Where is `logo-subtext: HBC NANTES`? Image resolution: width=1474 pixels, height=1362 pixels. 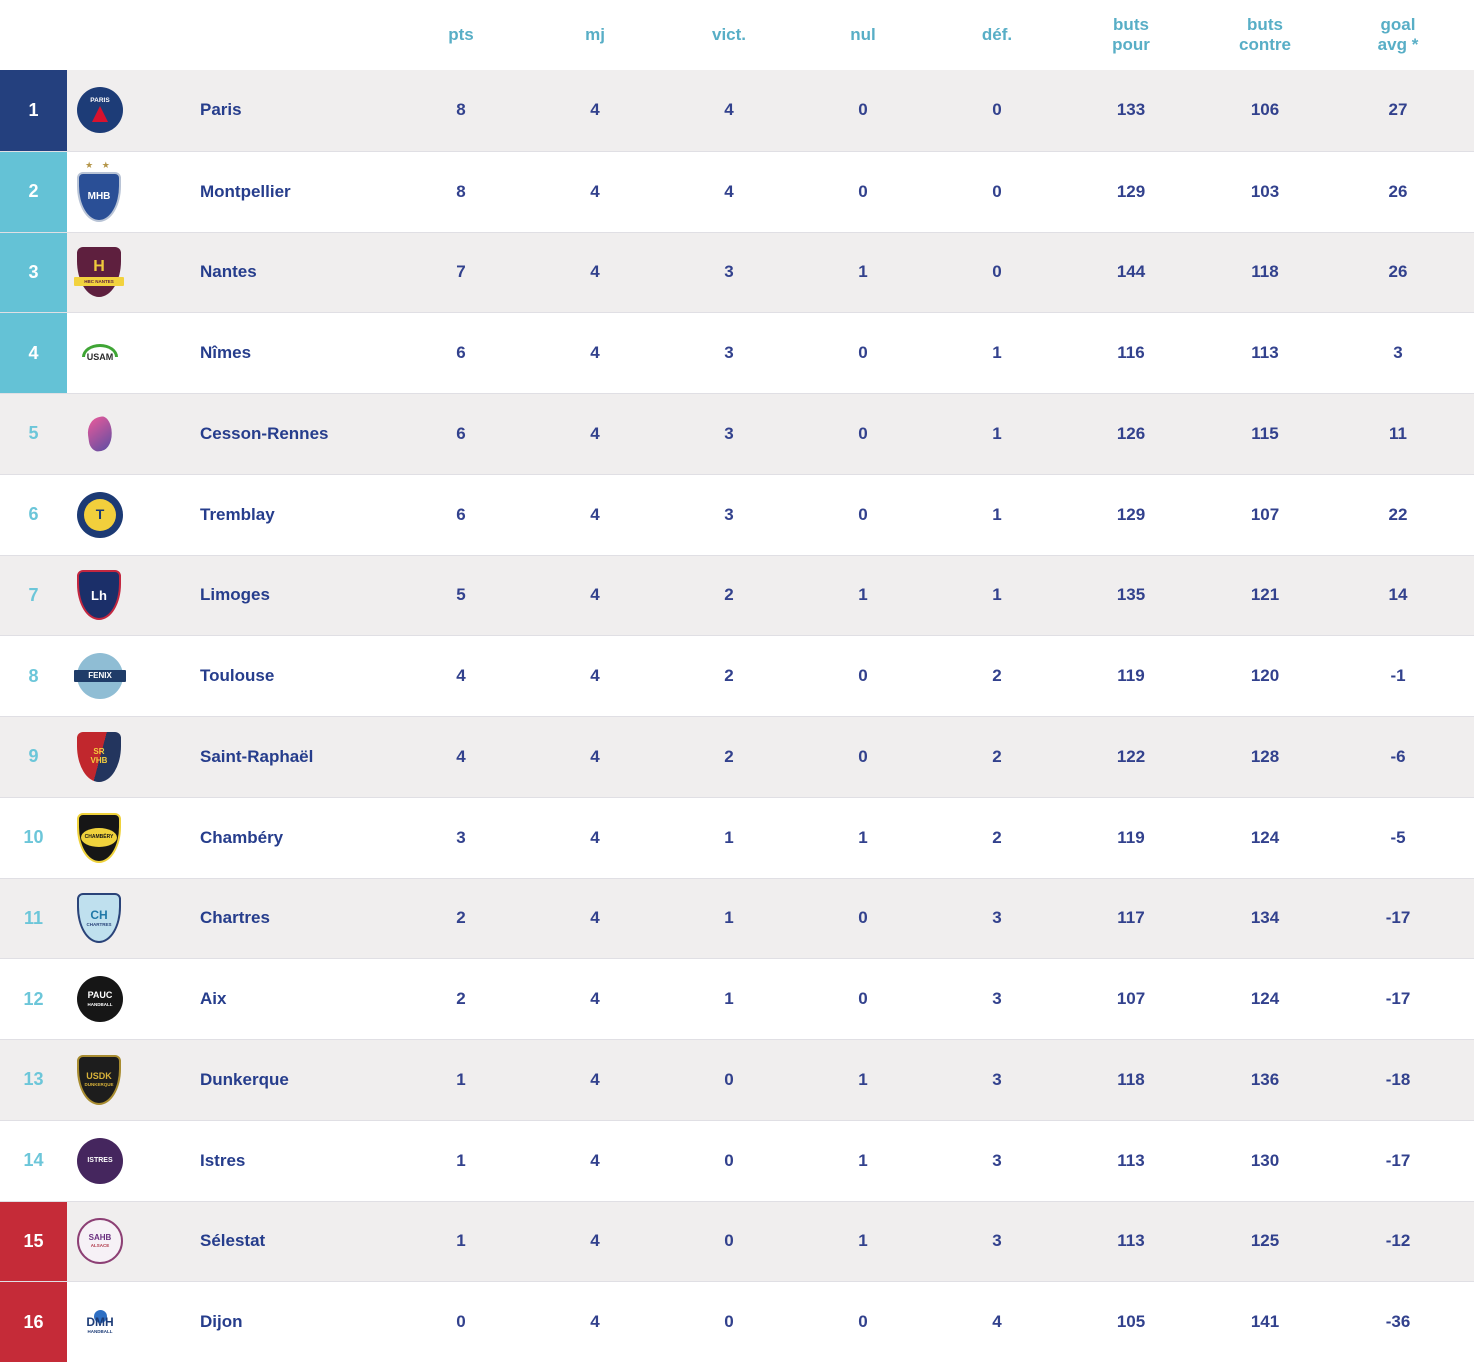
logo-subtext: HBC NANTES is located at coordinates (99, 281).